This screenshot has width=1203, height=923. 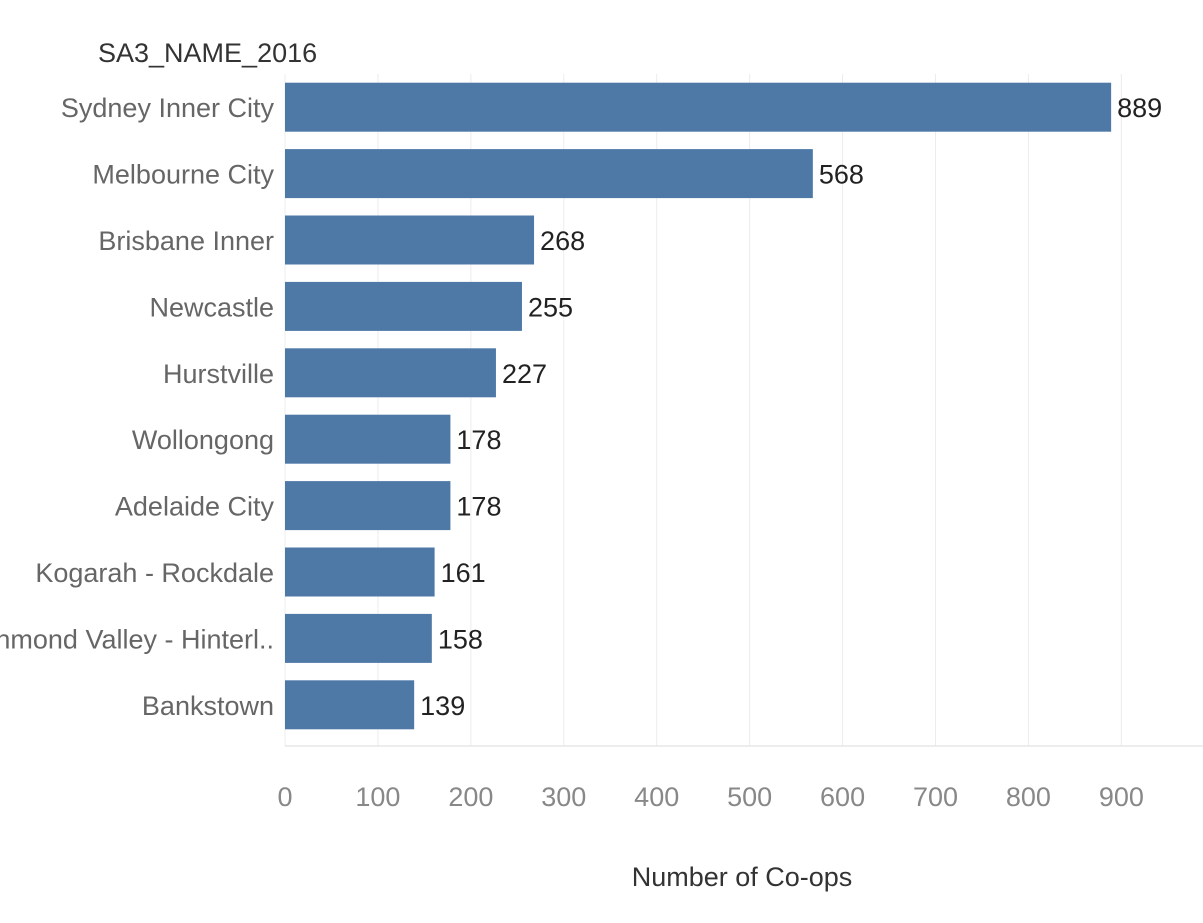 What do you see at coordinates (460, 639) in the screenshot?
I see `data-label: 158` at bounding box center [460, 639].